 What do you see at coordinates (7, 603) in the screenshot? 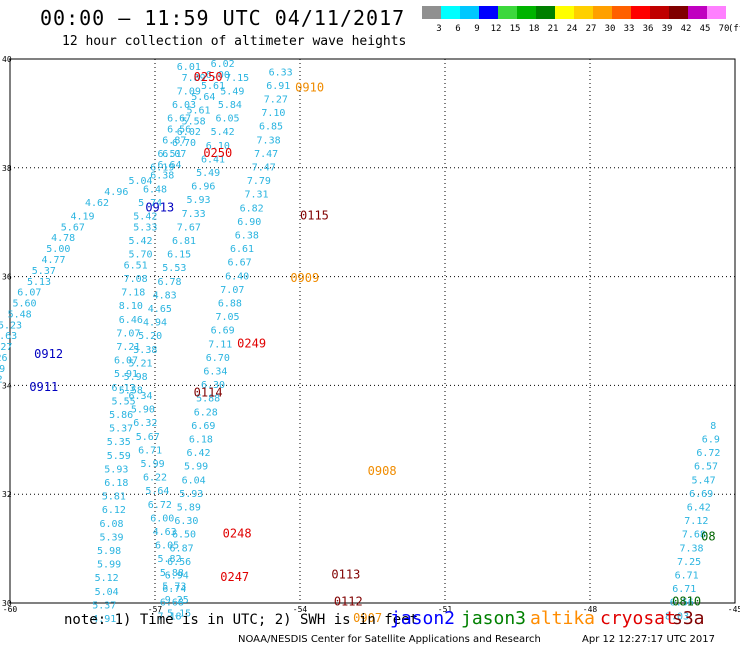
I see `lat-tick-label: 30` at bounding box center [7, 603].